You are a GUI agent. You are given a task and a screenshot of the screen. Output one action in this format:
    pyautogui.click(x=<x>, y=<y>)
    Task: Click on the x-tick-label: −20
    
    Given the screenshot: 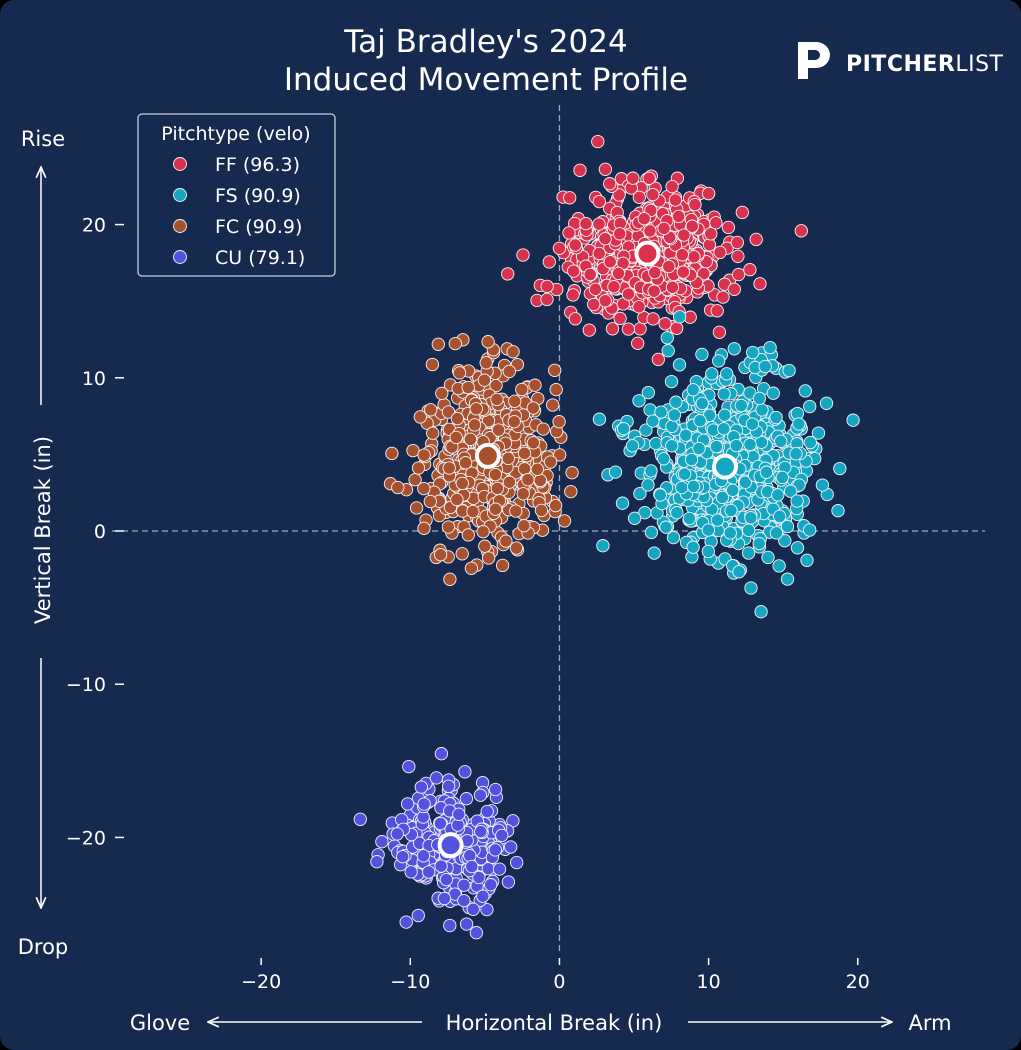 What is the action you would take?
    pyautogui.click(x=261, y=982)
    